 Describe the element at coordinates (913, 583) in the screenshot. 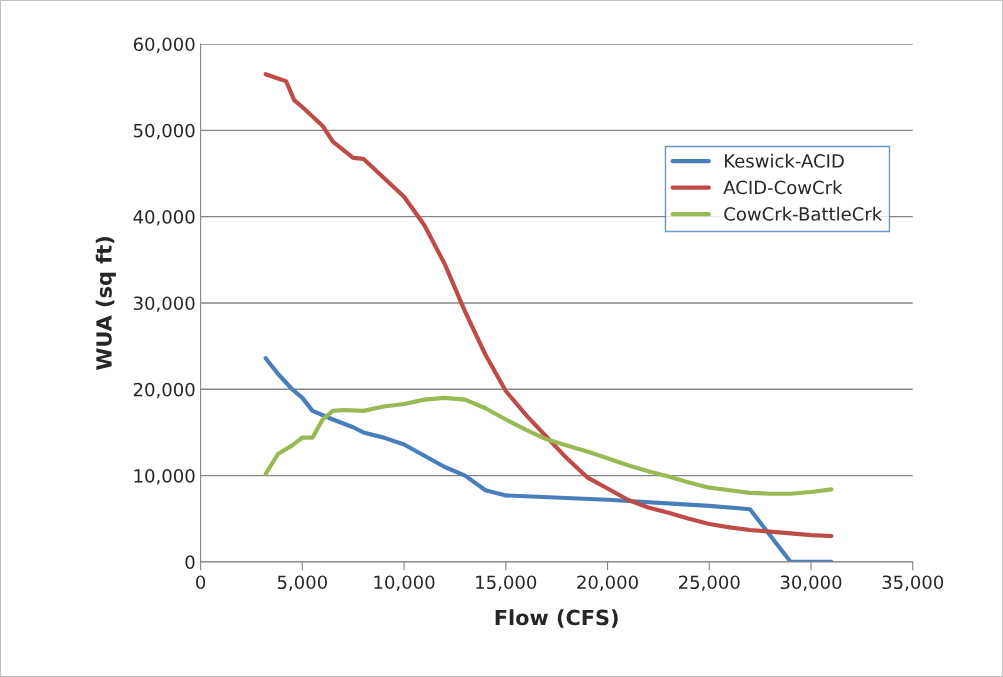

I see `x-tick-label: 35,000` at that location.